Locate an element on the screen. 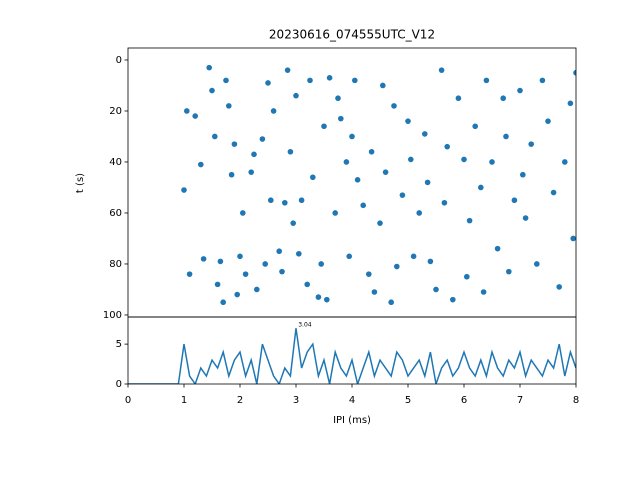  chart-title: 20230616_074555UTC_V12 is located at coordinates (352, 35).